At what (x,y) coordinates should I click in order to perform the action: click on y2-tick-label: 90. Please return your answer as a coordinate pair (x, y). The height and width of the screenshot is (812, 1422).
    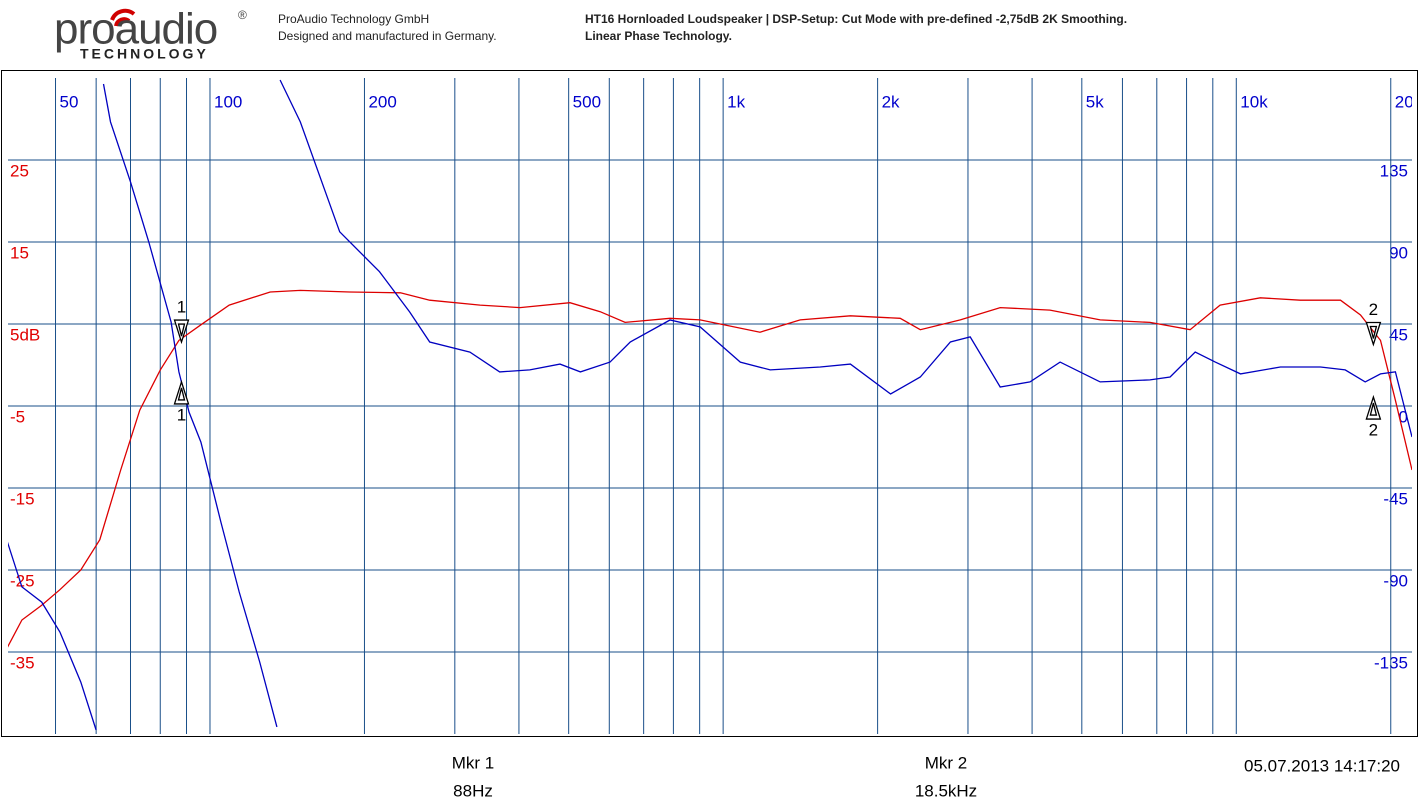
    Looking at the image, I should click on (1398, 252).